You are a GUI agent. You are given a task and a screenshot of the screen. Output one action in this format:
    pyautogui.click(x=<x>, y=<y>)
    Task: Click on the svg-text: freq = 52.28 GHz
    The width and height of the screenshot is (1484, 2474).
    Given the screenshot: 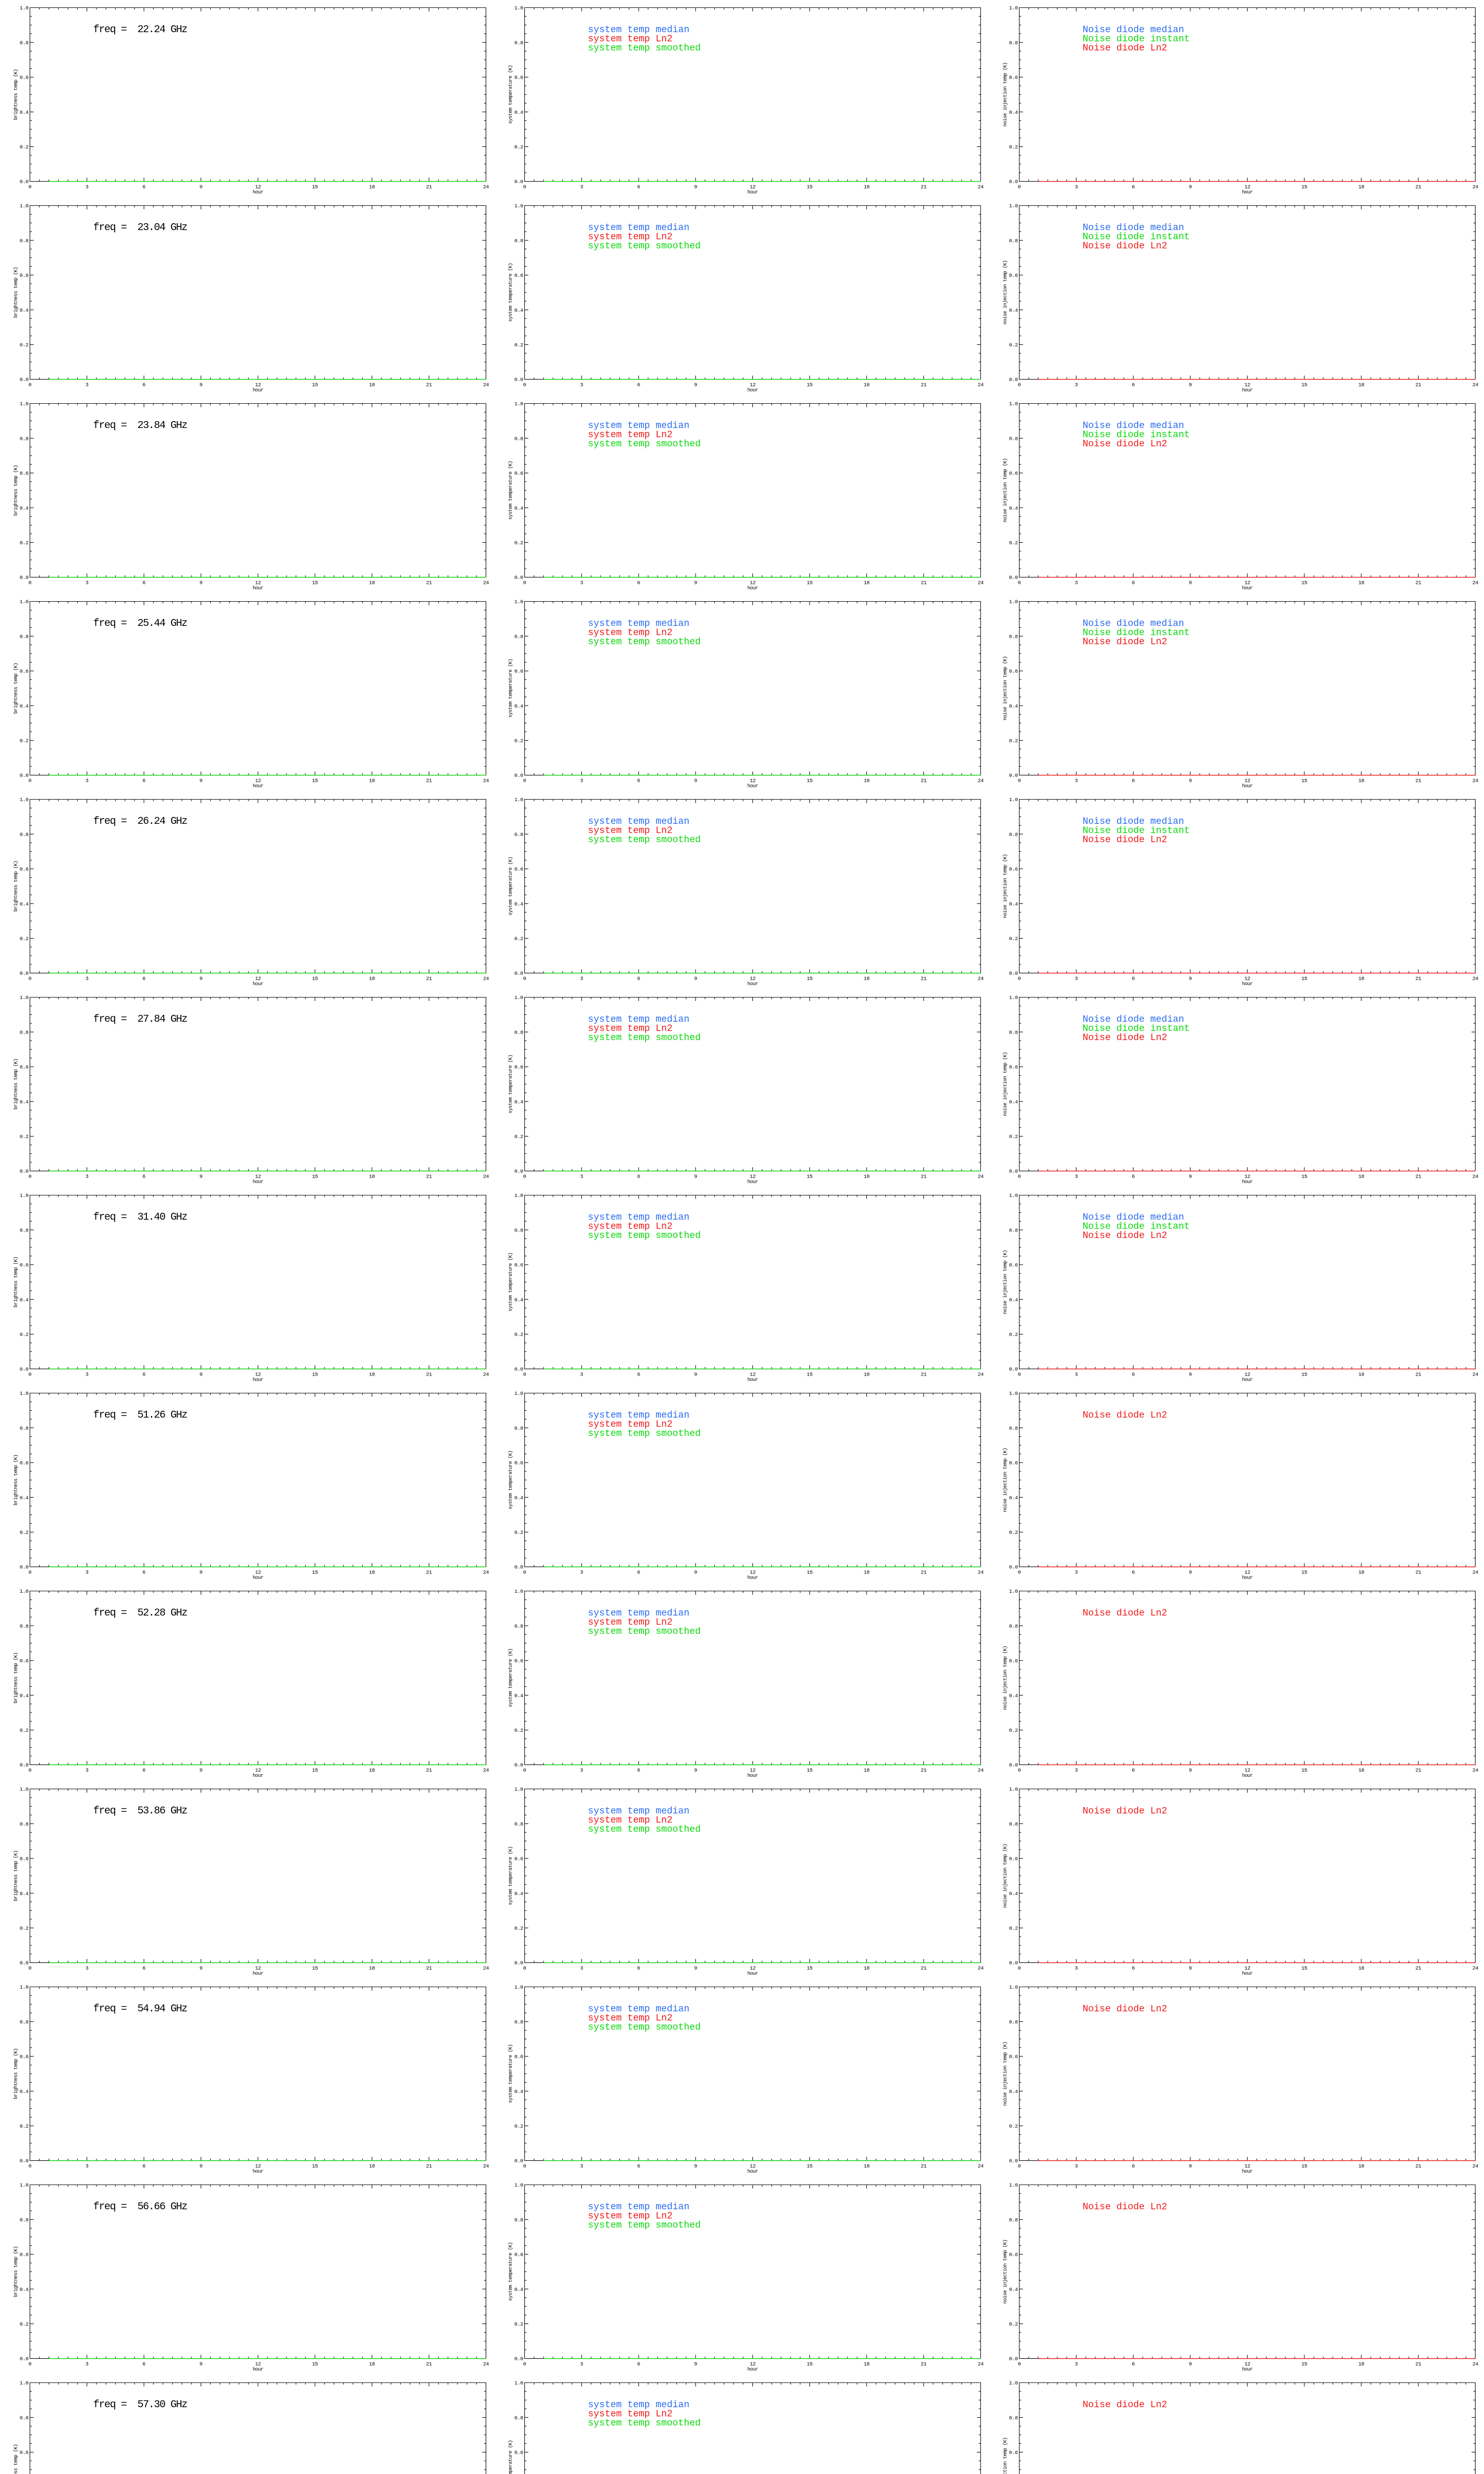 What is the action you would take?
    pyautogui.click(x=140, y=1614)
    